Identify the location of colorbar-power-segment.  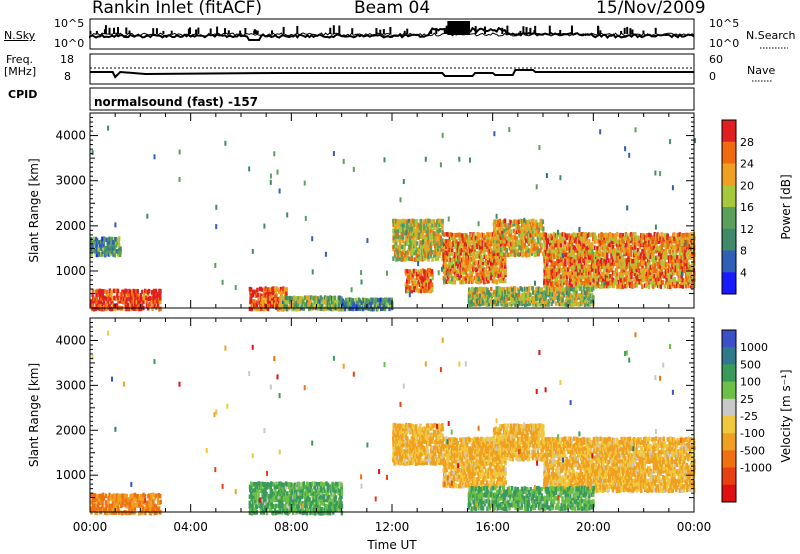
(729, 152).